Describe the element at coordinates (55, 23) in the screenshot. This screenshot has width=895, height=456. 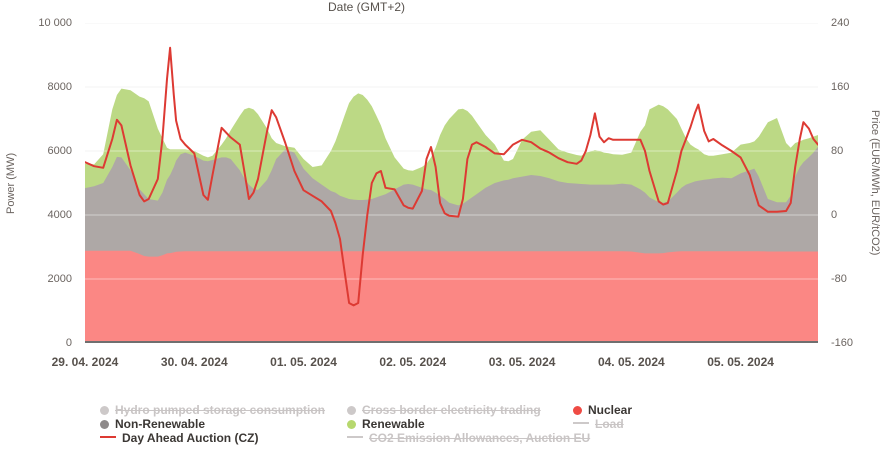
I see `y-axis-left-tick-label: 10 000` at that location.